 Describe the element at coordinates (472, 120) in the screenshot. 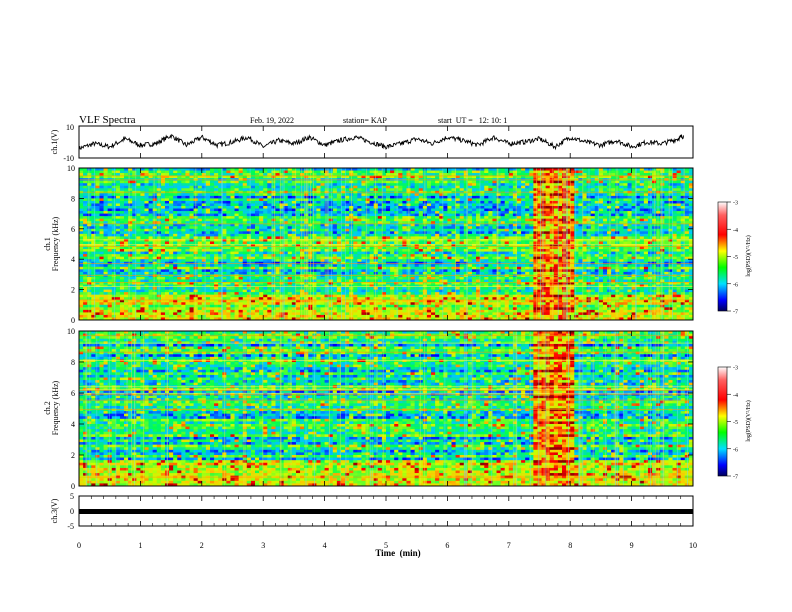

I see `start-ut-label: start UT = 12: 10: 1` at that location.